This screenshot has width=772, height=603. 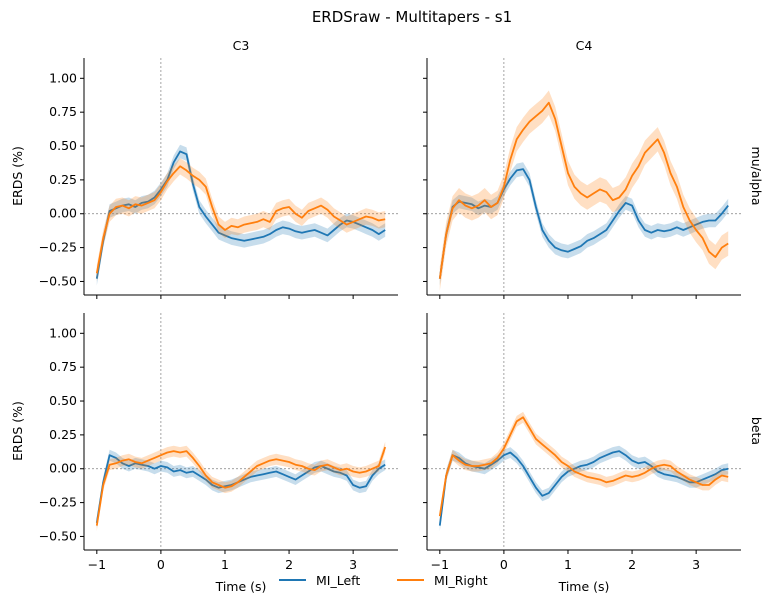 What do you see at coordinates (584, 586) in the screenshot?
I see `xlabel-right: Time (s)` at bounding box center [584, 586].